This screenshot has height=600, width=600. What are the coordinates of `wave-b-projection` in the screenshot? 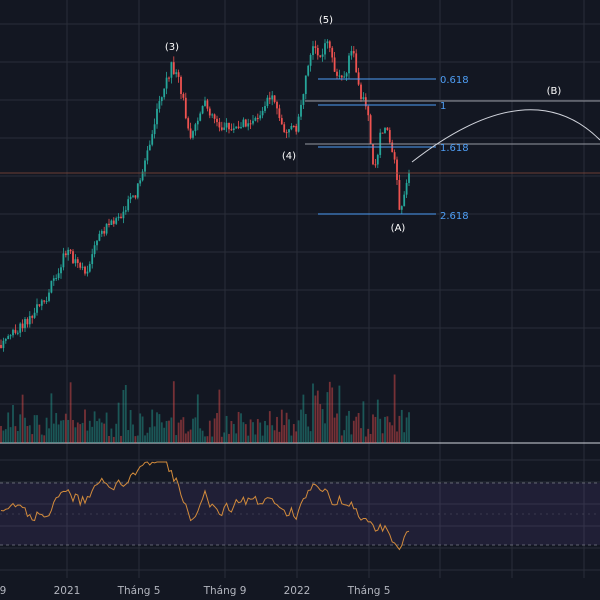 It's located at (505, 136).